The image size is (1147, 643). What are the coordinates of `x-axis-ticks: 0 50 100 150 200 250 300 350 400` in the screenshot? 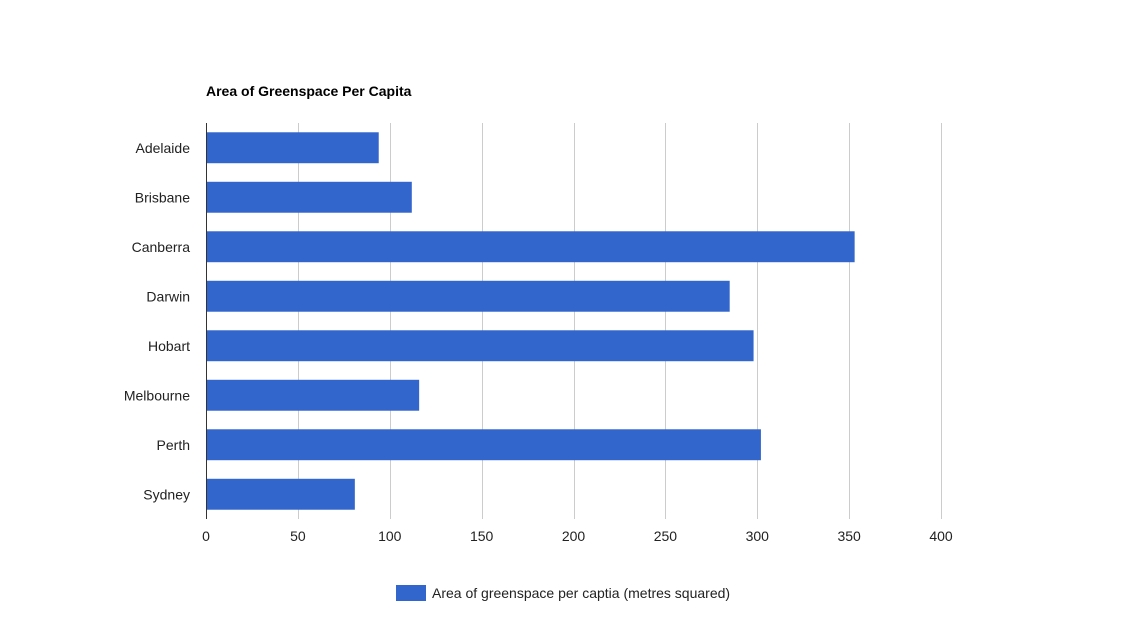 It's located at (577, 536).